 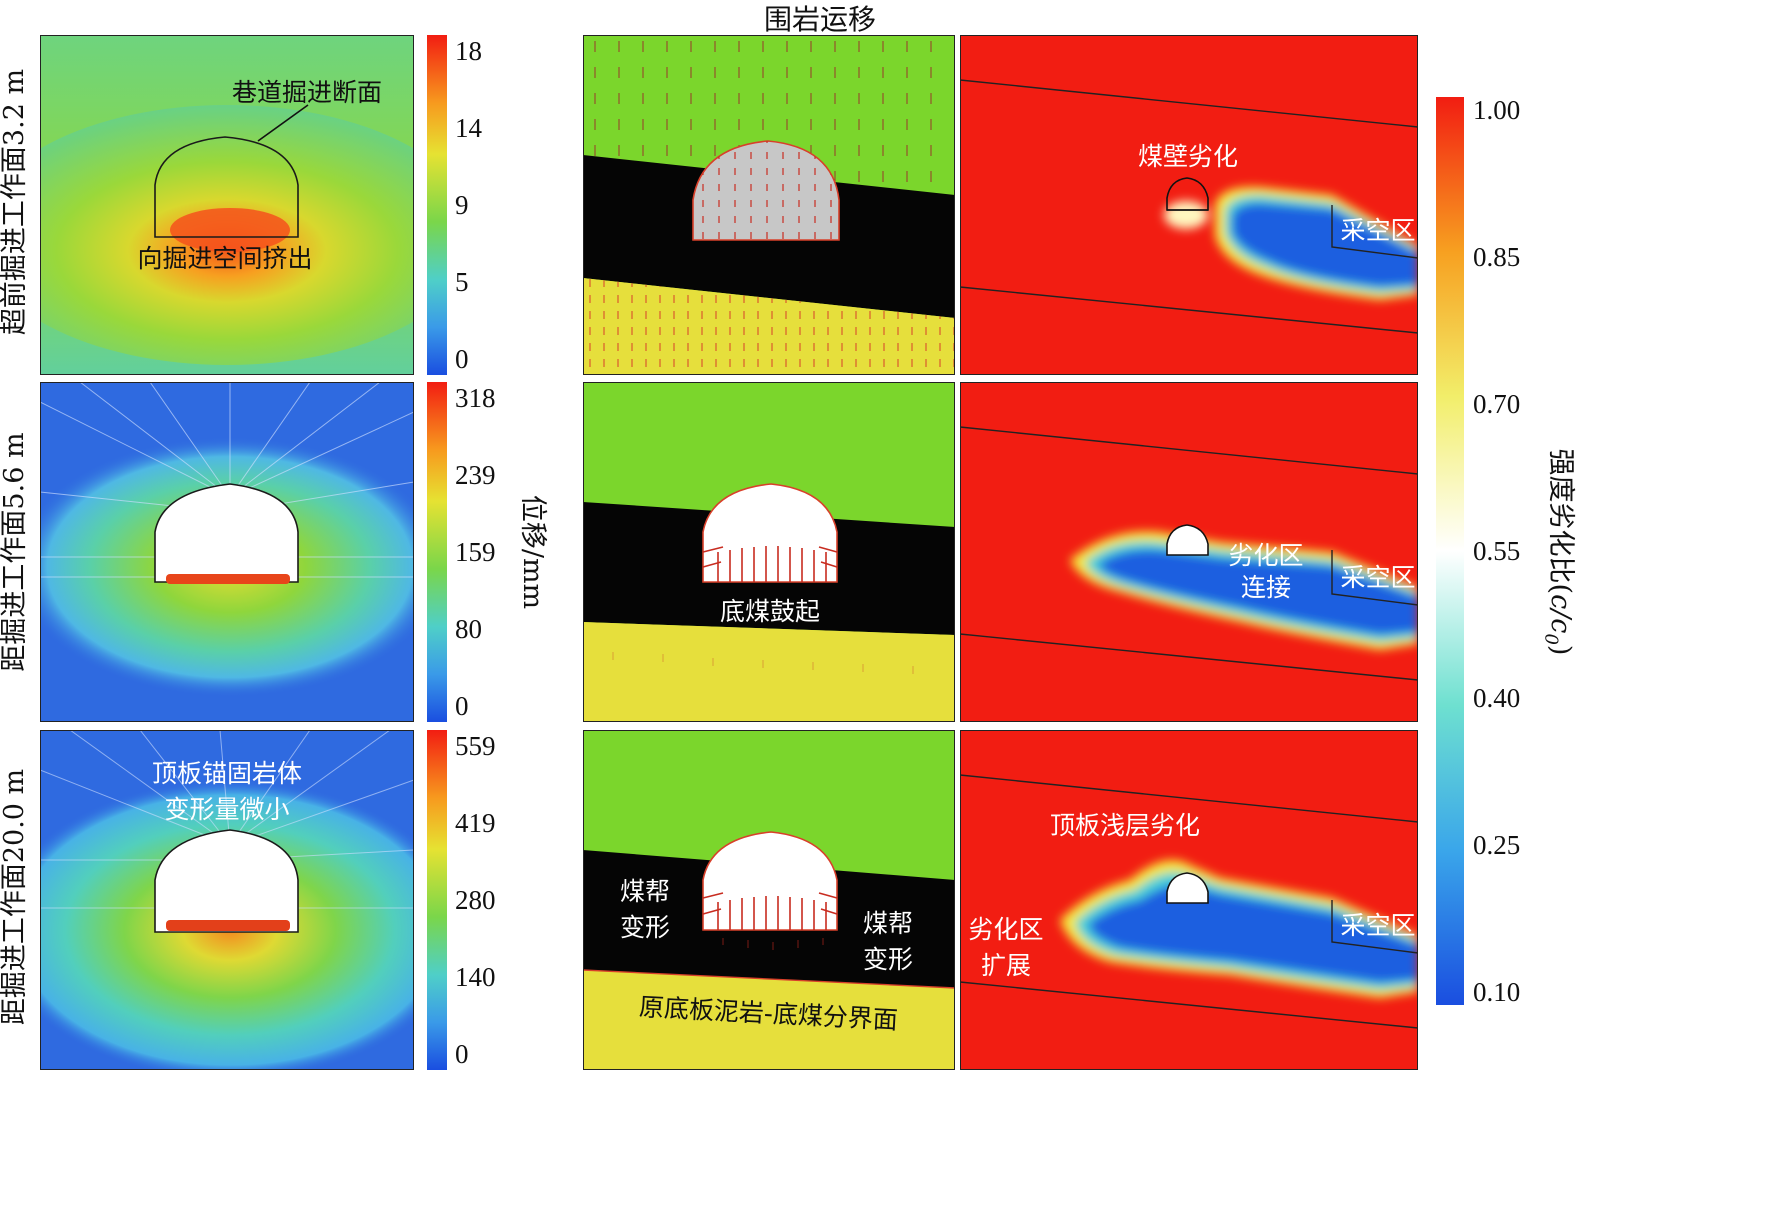 What do you see at coordinates (1377, 925) in the screenshot?
I see `label-goaf-3: 采空区` at bounding box center [1377, 925].